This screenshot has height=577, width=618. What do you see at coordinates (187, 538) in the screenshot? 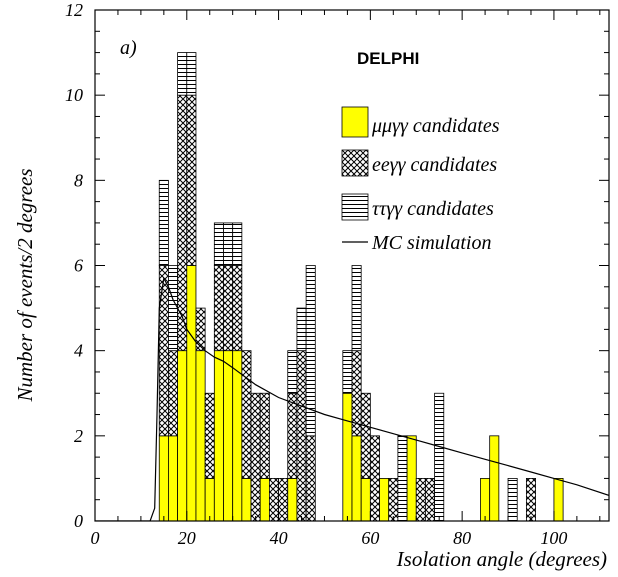
I see `x-tick-label: 20` at bounding box center [187, 538].